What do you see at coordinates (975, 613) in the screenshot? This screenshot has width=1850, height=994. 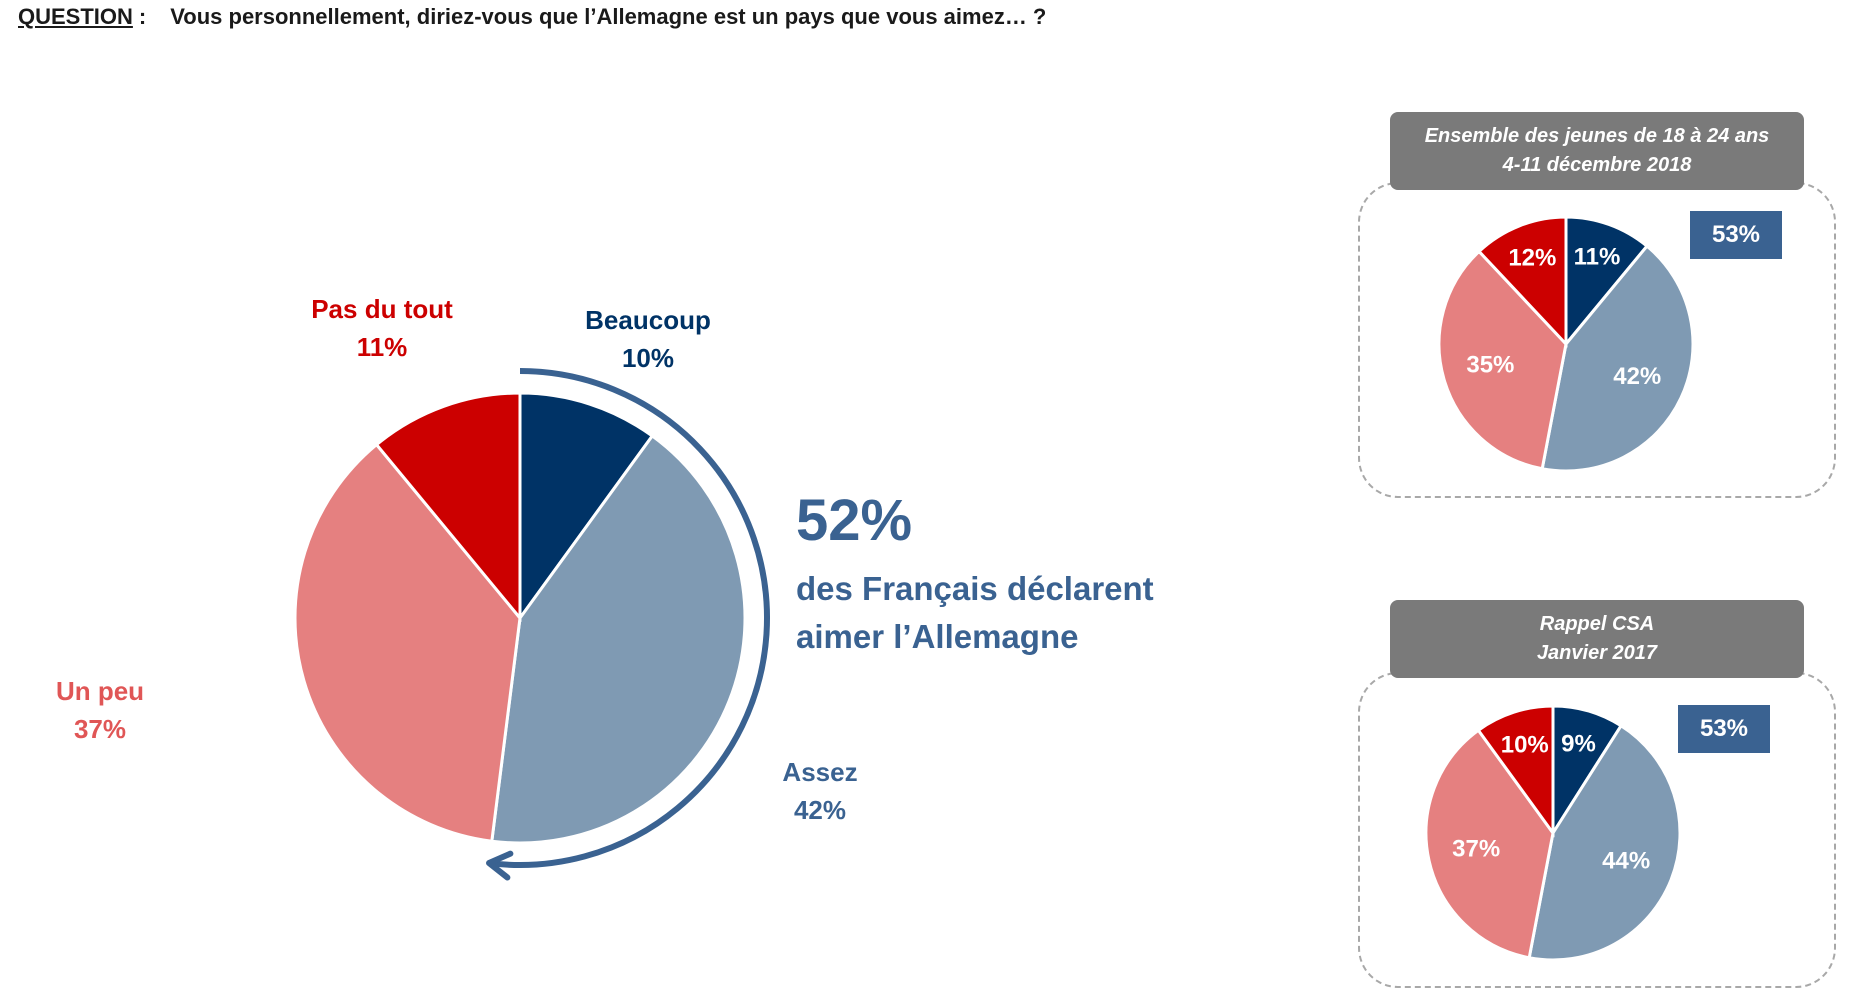 I see `highlight-statement: des Français déclarent aimer l’Allemagne` at bounding box center [975, 613].